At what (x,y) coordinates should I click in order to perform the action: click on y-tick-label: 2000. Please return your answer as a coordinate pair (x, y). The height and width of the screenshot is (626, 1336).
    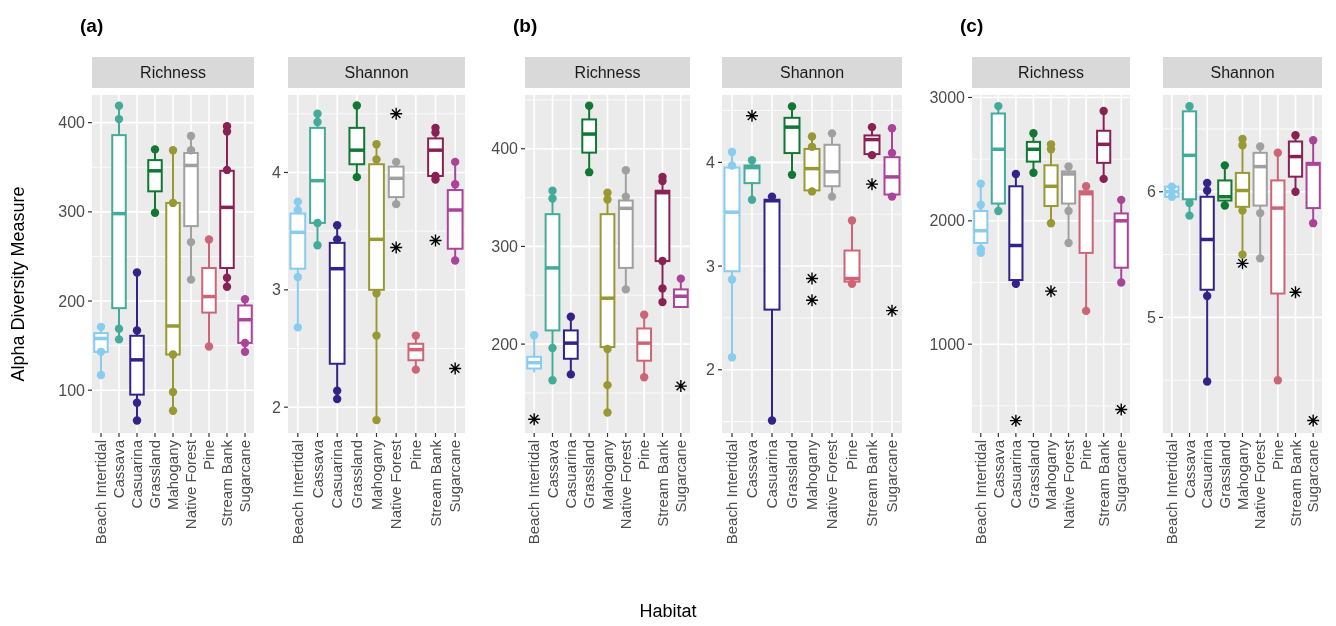
    Looking at the image, I should click on (947, 221).